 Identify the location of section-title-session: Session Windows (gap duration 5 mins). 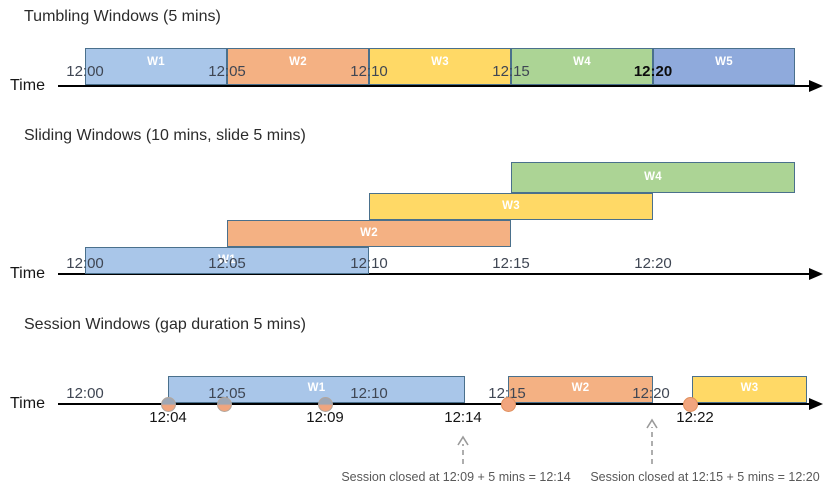
(165, 324).